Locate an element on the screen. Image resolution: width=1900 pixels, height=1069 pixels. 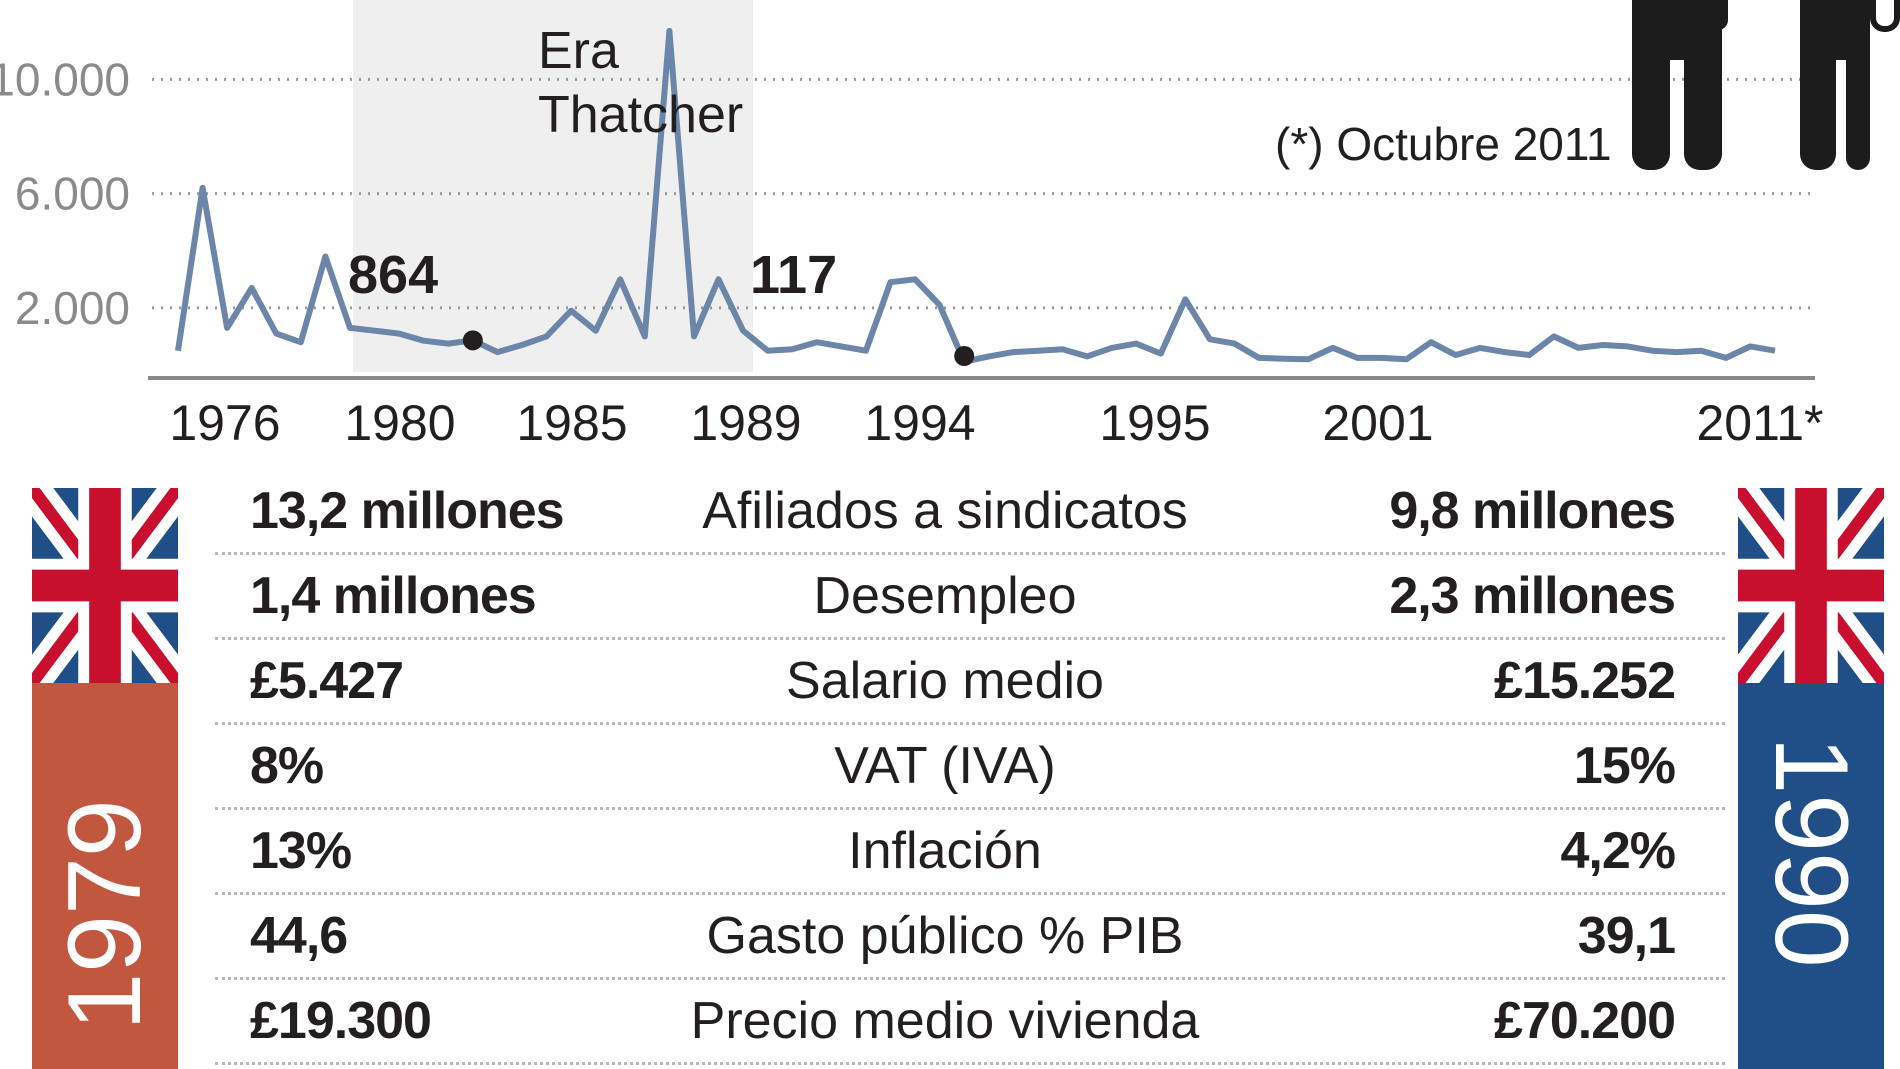
banner-1979 is located at coordinates (105, 778).